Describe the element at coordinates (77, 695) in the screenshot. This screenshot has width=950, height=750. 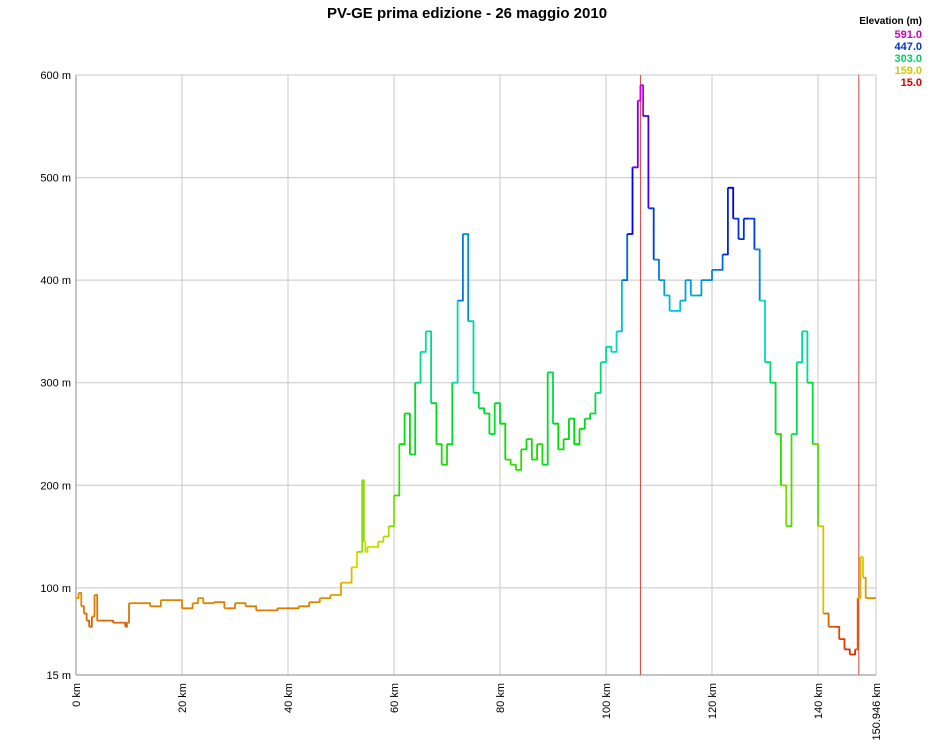
I see `x-tick-label: 0 km` at that location.